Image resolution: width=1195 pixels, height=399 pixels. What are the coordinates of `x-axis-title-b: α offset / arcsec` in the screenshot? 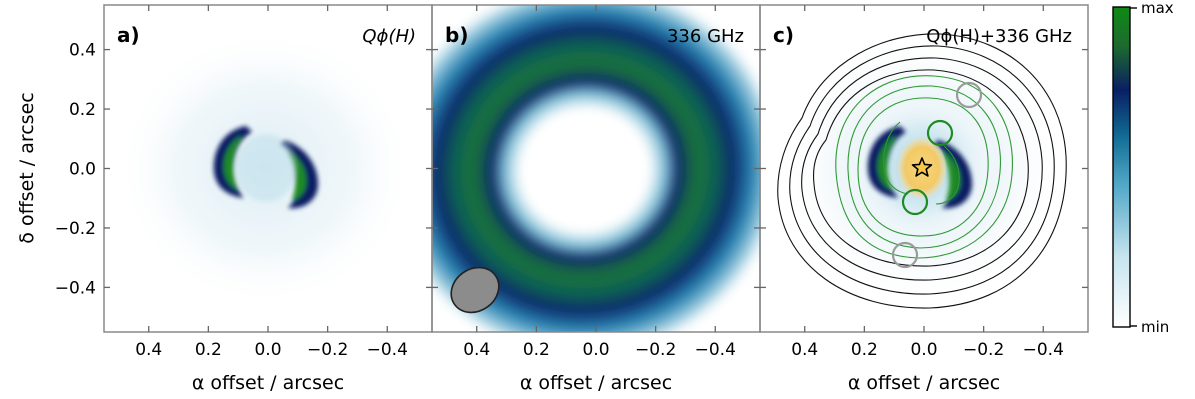 It's located at (596, 383).